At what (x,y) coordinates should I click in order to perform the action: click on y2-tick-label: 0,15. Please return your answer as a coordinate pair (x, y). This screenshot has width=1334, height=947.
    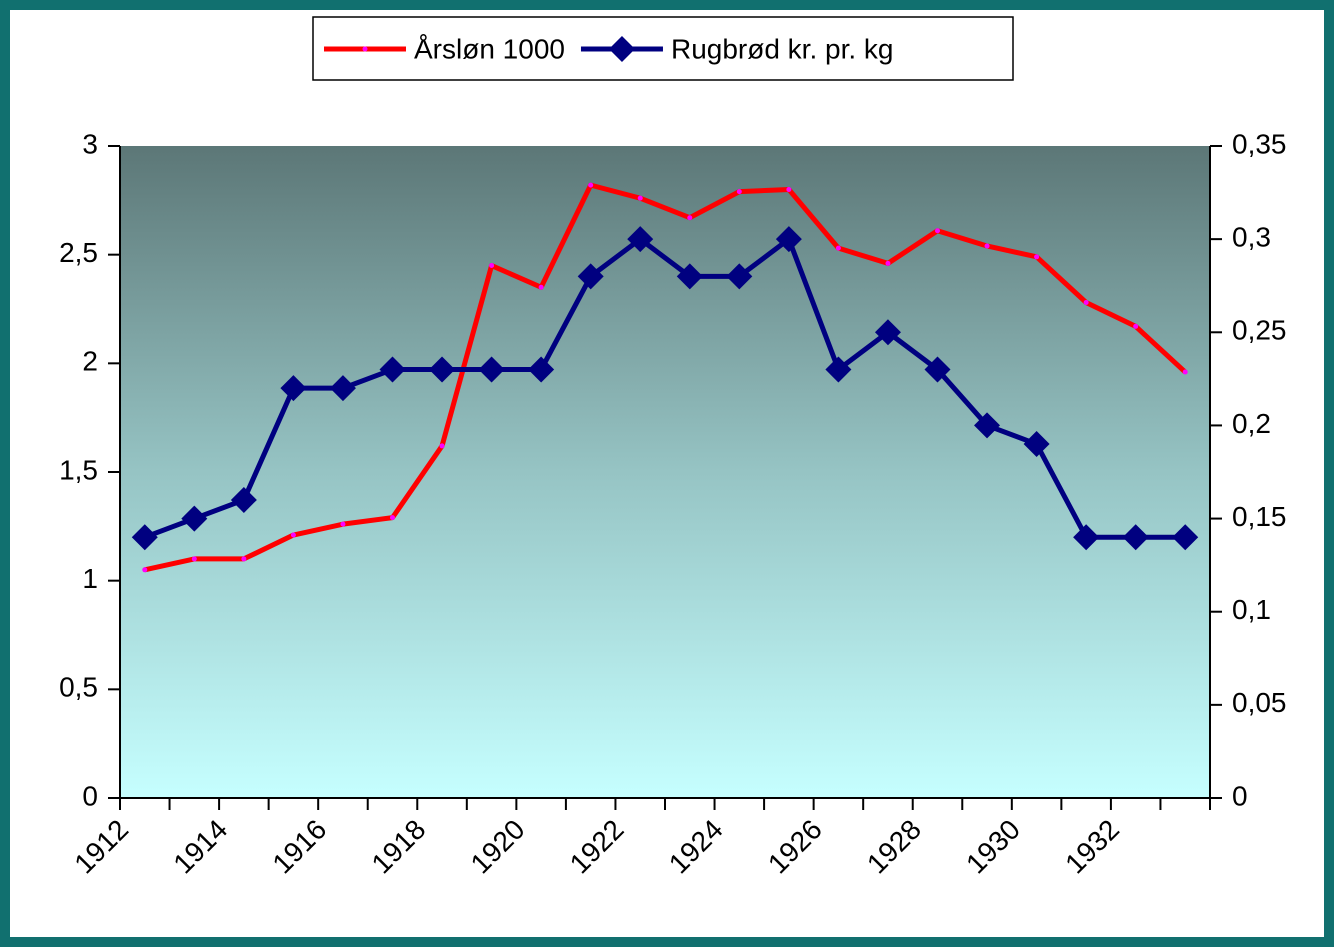
    Looking at the image, I should click on (1259, 516).